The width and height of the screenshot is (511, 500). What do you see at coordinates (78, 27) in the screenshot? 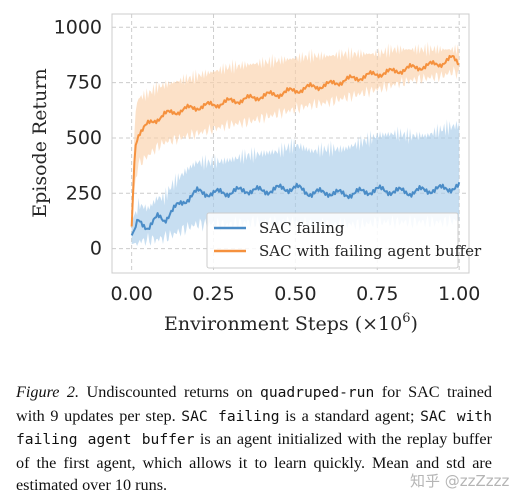
I see `y-tick-label: 1000` at bounding box center [78, 27].